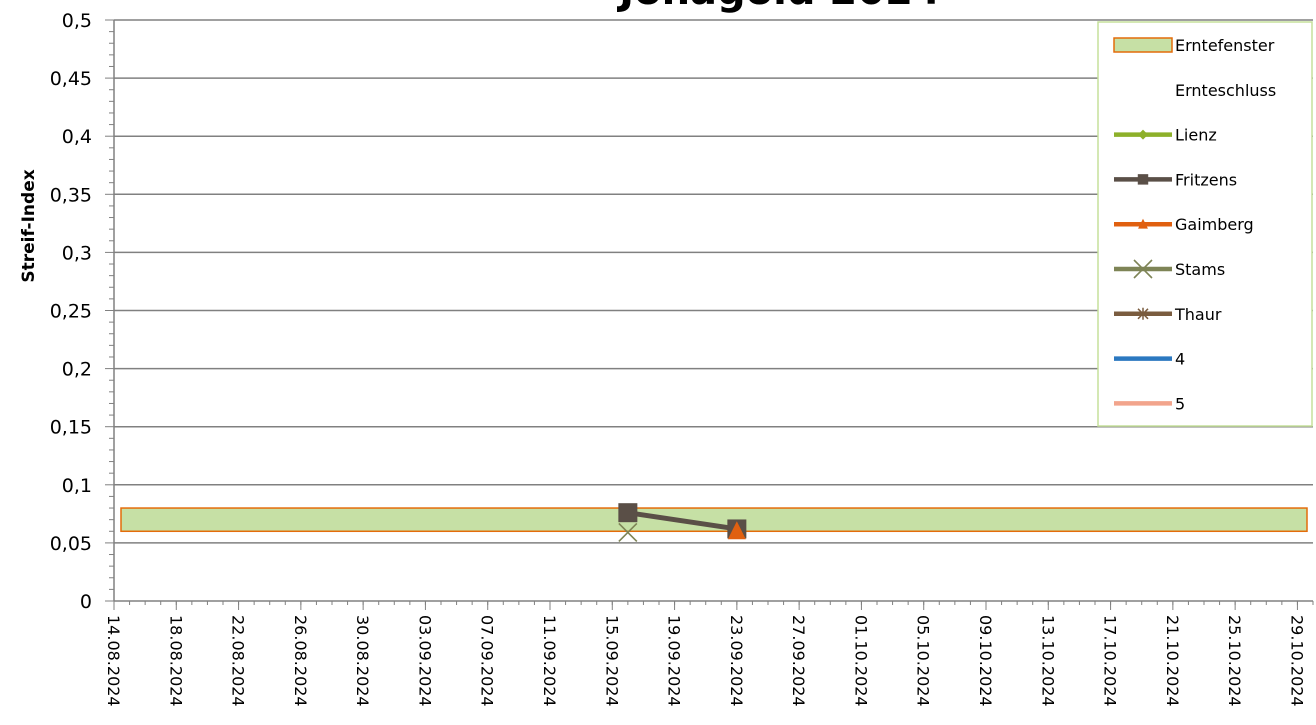 The width and height of the screenshot is (1316, 725). I want to click on x-tick-label: 09.10.2024, so click(985, 661).